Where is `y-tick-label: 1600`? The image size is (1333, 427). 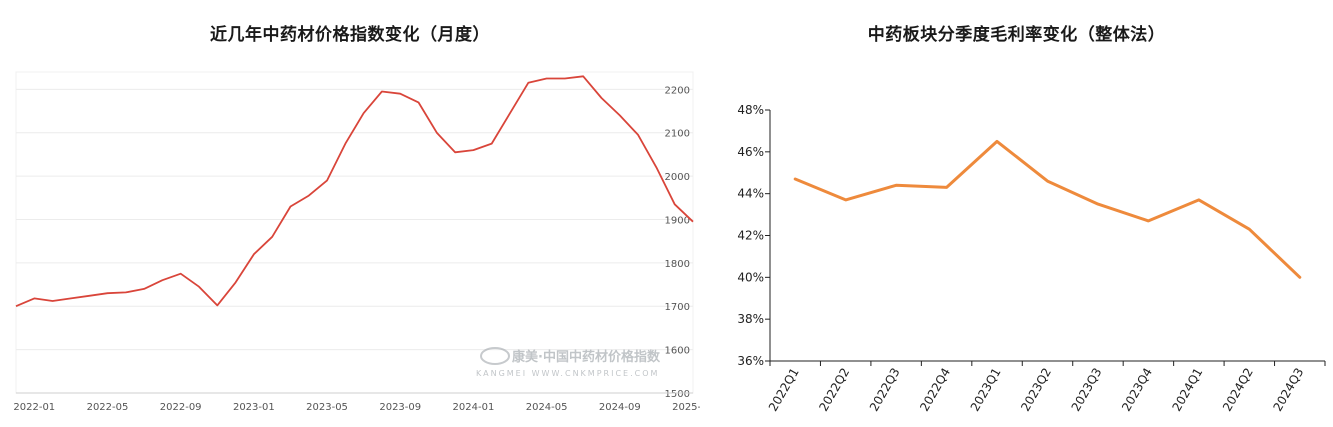 y-tick-label: 1600 is located at coordinates (677, 351).